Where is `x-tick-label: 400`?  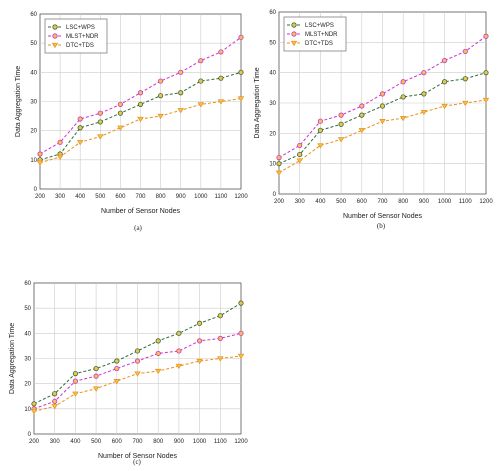 x-tick-label: 400 is located at coordinates (75, 442).